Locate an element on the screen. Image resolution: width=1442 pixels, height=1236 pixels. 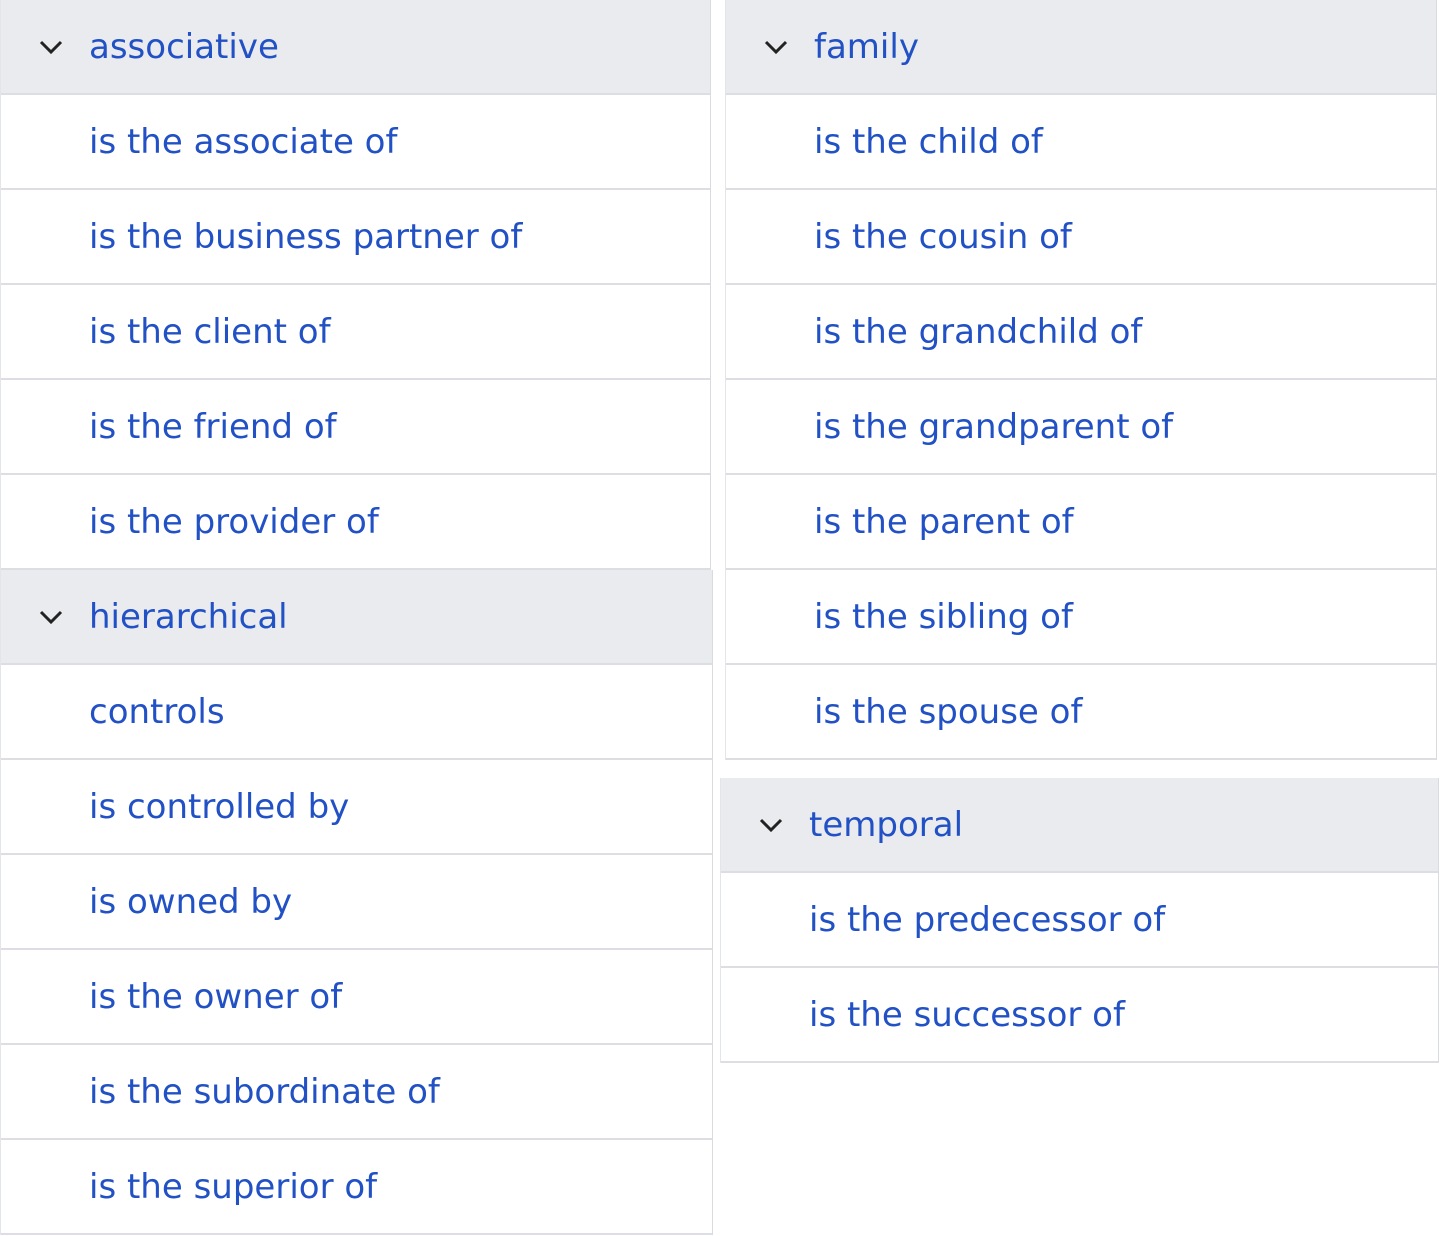
list-item: is the business partner of is located at coordinates (355, 237).